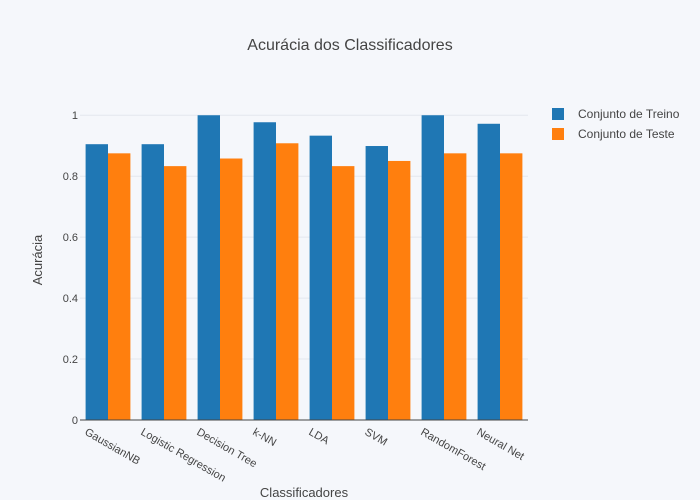 This screenshot has height=500, width=700. What do you see at coordinates (96, 282) in the screenshot?
I see `bar-conjunto-de-treino-gaussiannb` at bounding box center [96, 282].